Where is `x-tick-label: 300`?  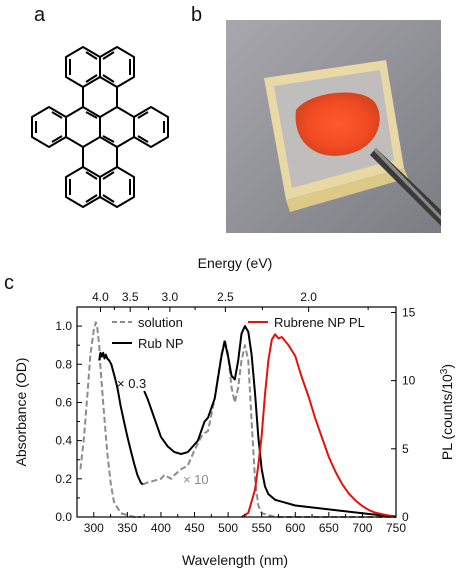 x-tick-label: 300 is located at coordinates (94, 528).